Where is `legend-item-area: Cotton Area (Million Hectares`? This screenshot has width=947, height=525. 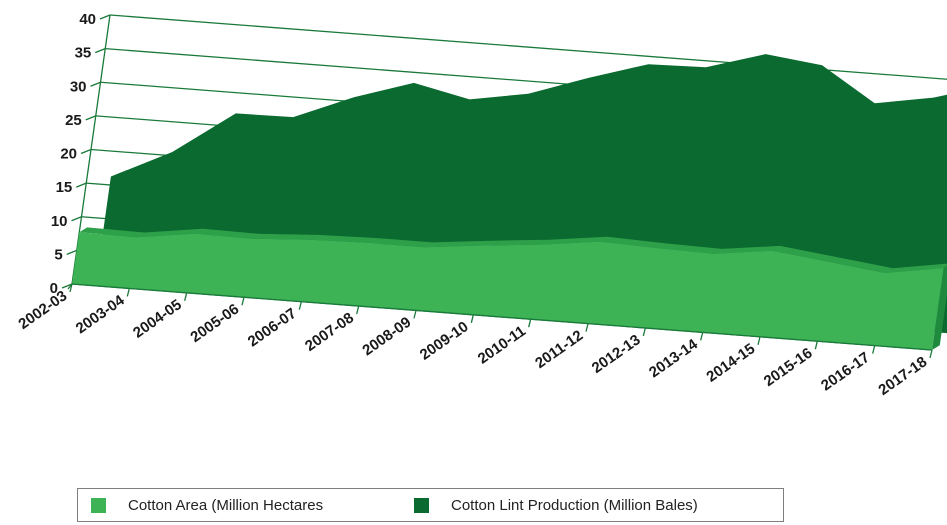
legend-item-area: Cotton Area (Million Hectares is located at coordinates (207, 505).